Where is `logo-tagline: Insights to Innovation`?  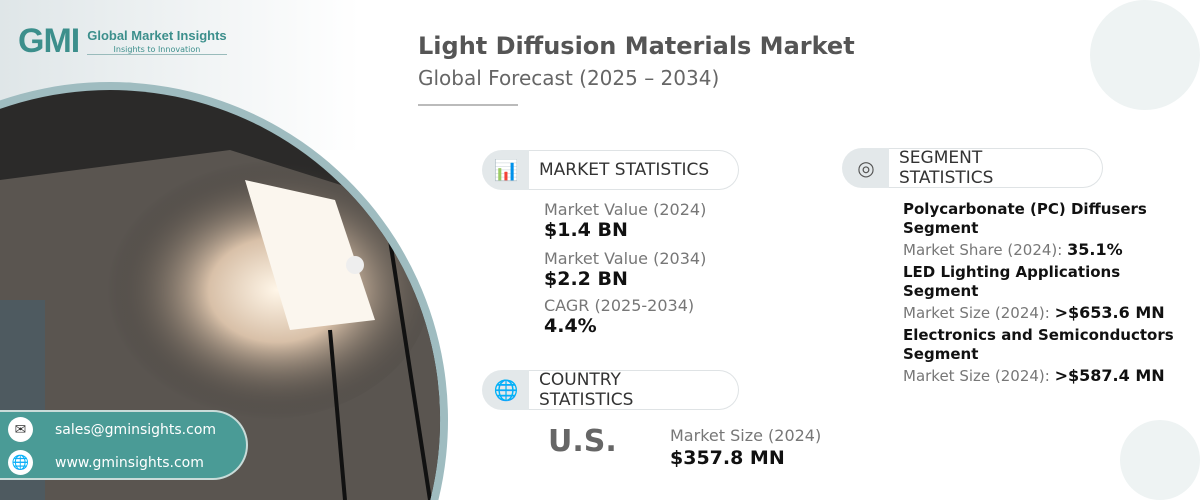
logo-tagline: Insights to Innovation is located at coordinates (157, 49).